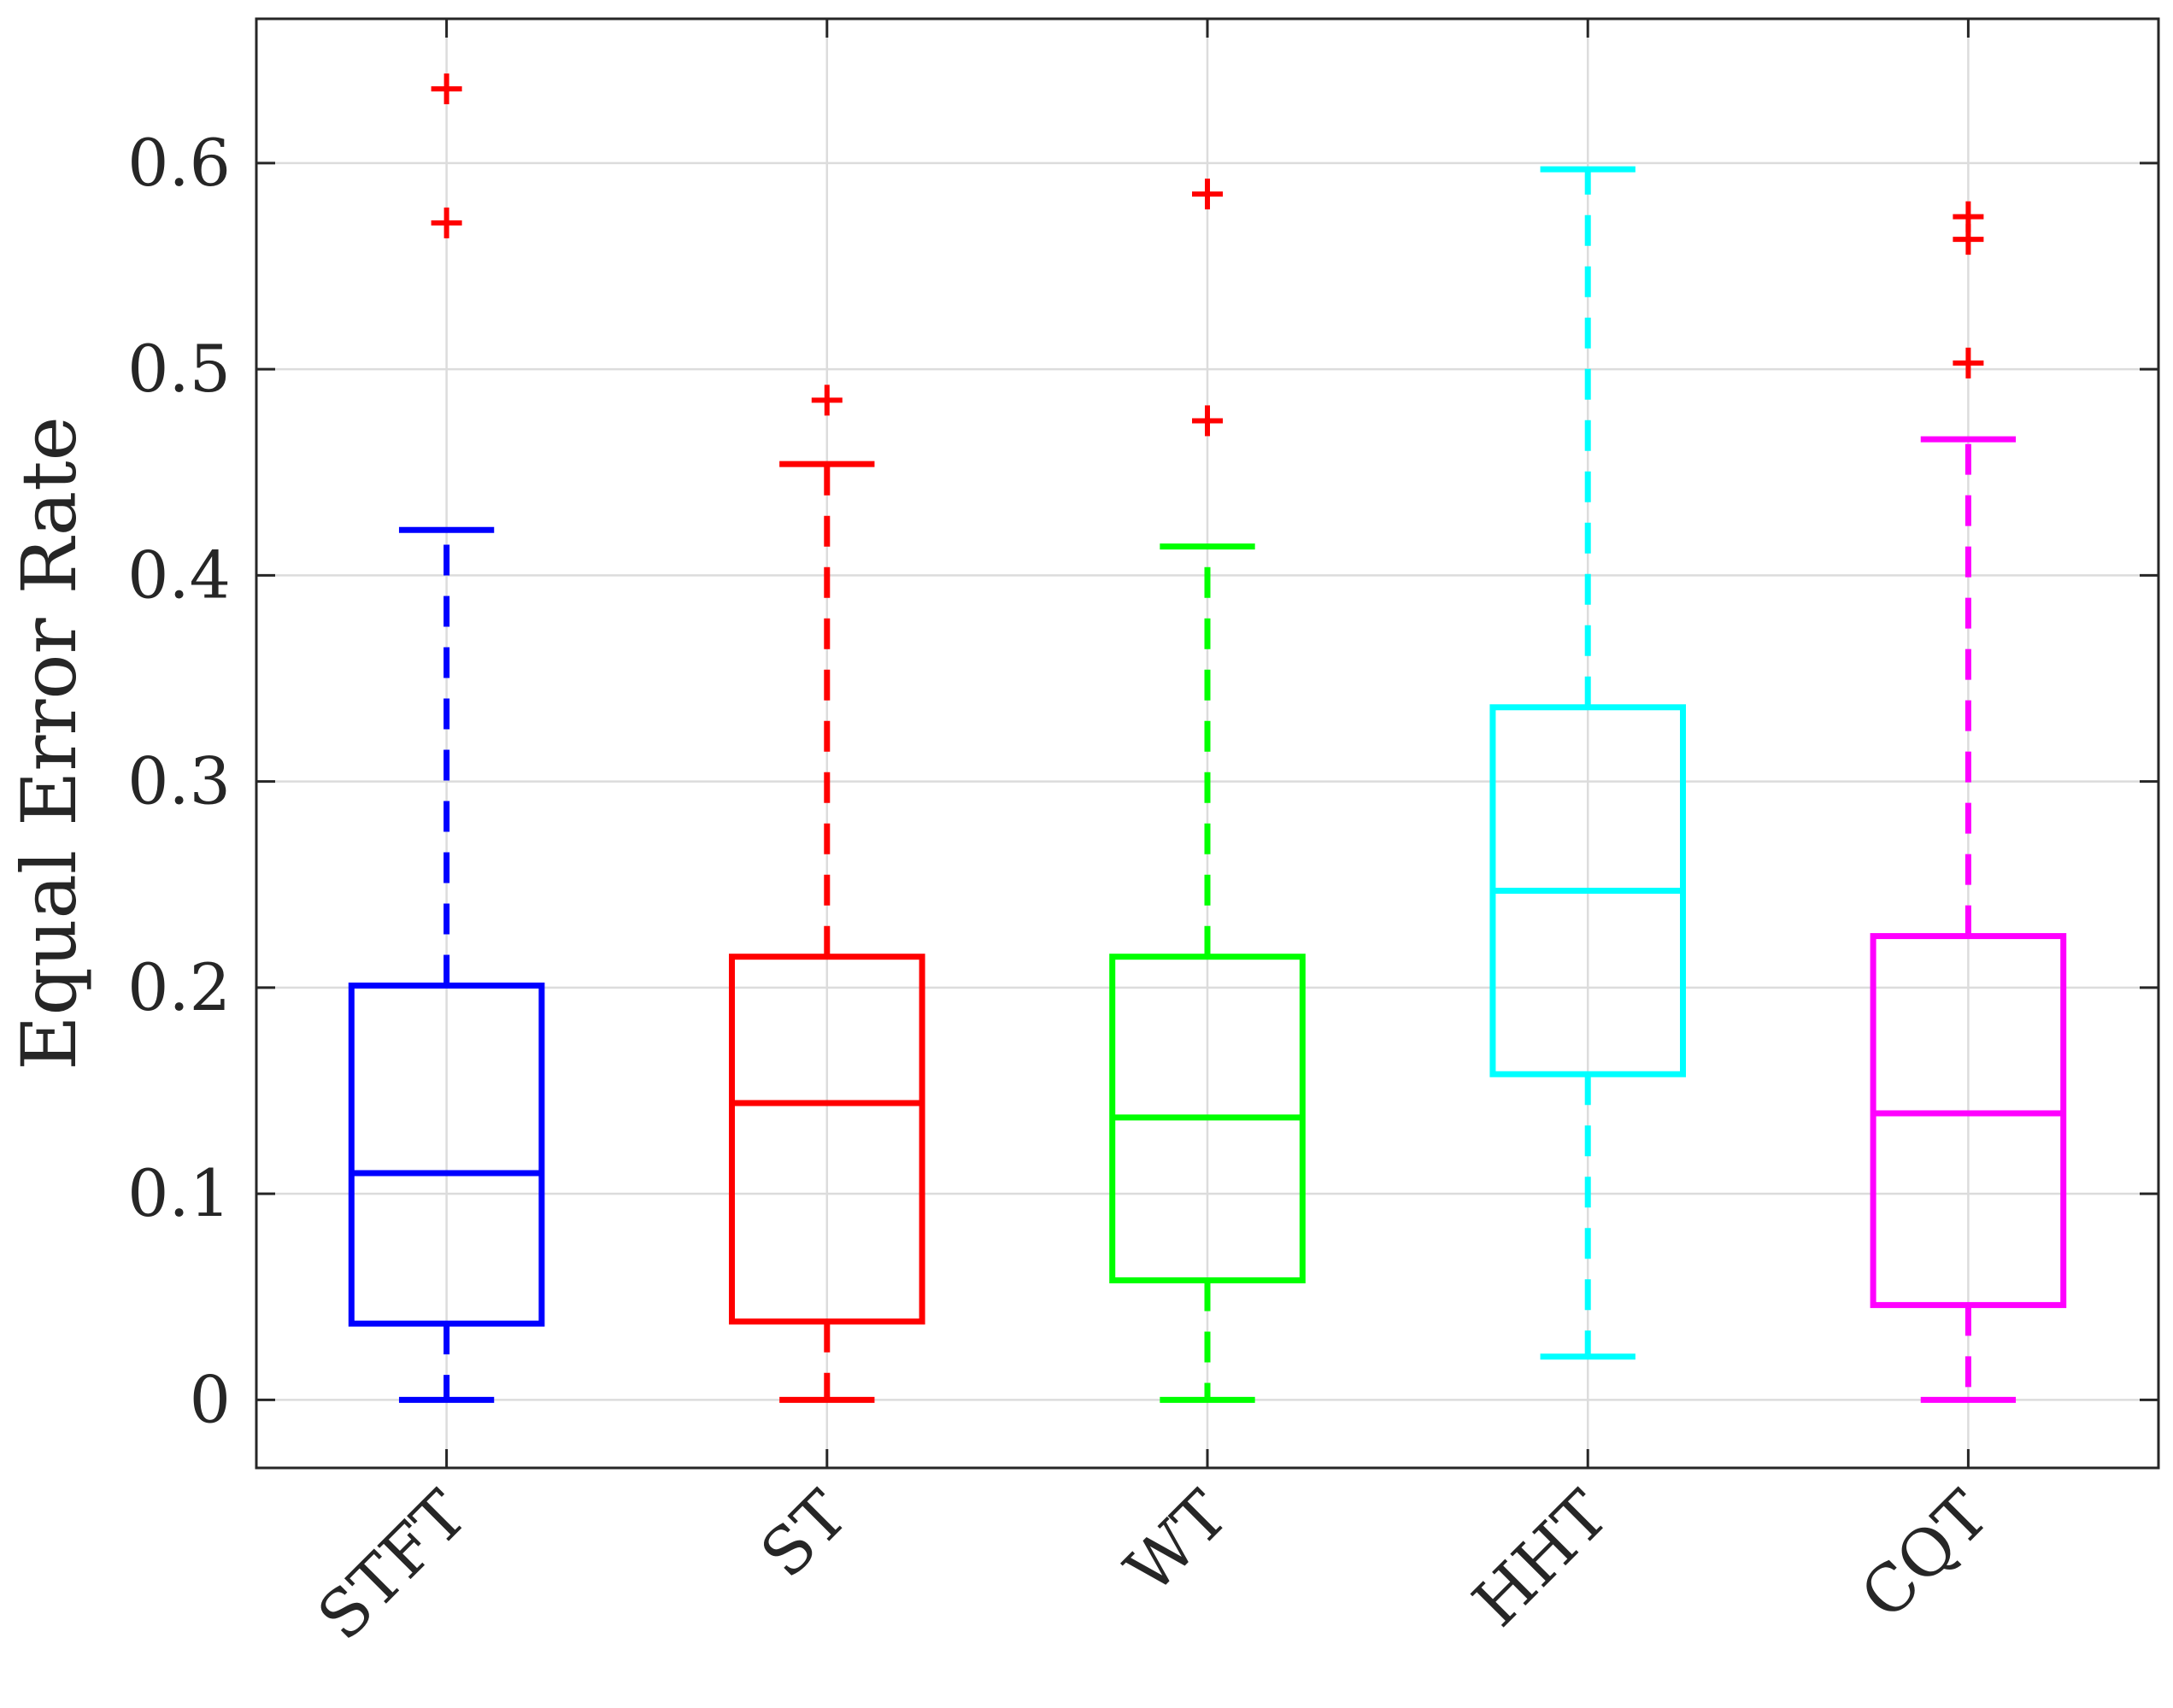 The height and width of the screenshot is (1708, 2173). What do you see at coordinates (49, 743) in the screenshot?
I see `y-axis-title: Equal Error Rate` at bounding box center [49, 743].